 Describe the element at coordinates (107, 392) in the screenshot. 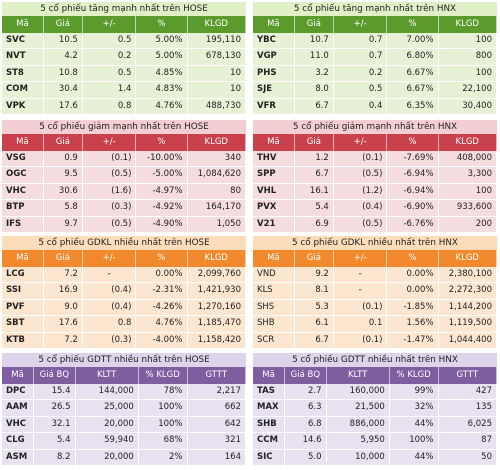

I see `col-block-volume-cell: 144,000` at that location.